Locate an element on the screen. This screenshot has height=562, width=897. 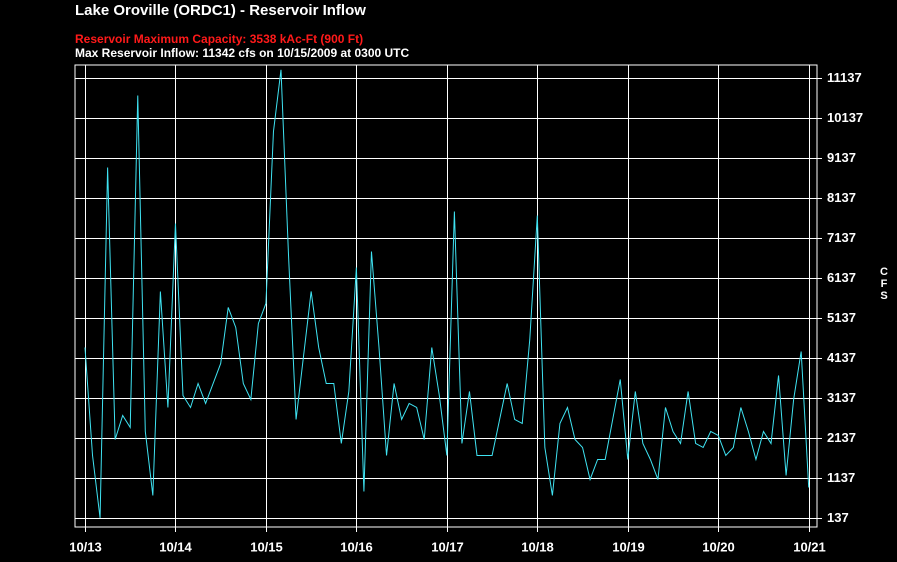
x-tick-label: 10/15 is located at coordinates (266, 546).